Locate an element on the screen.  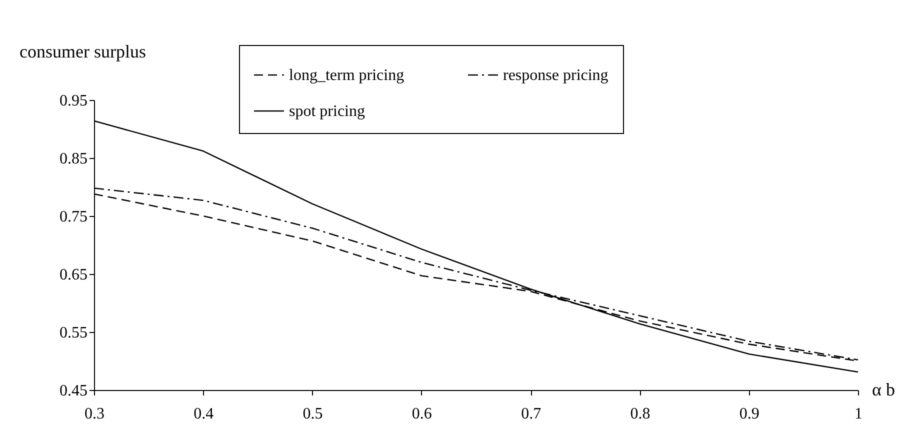
x-tick-label: 1 is located at coordinates (858, 414).